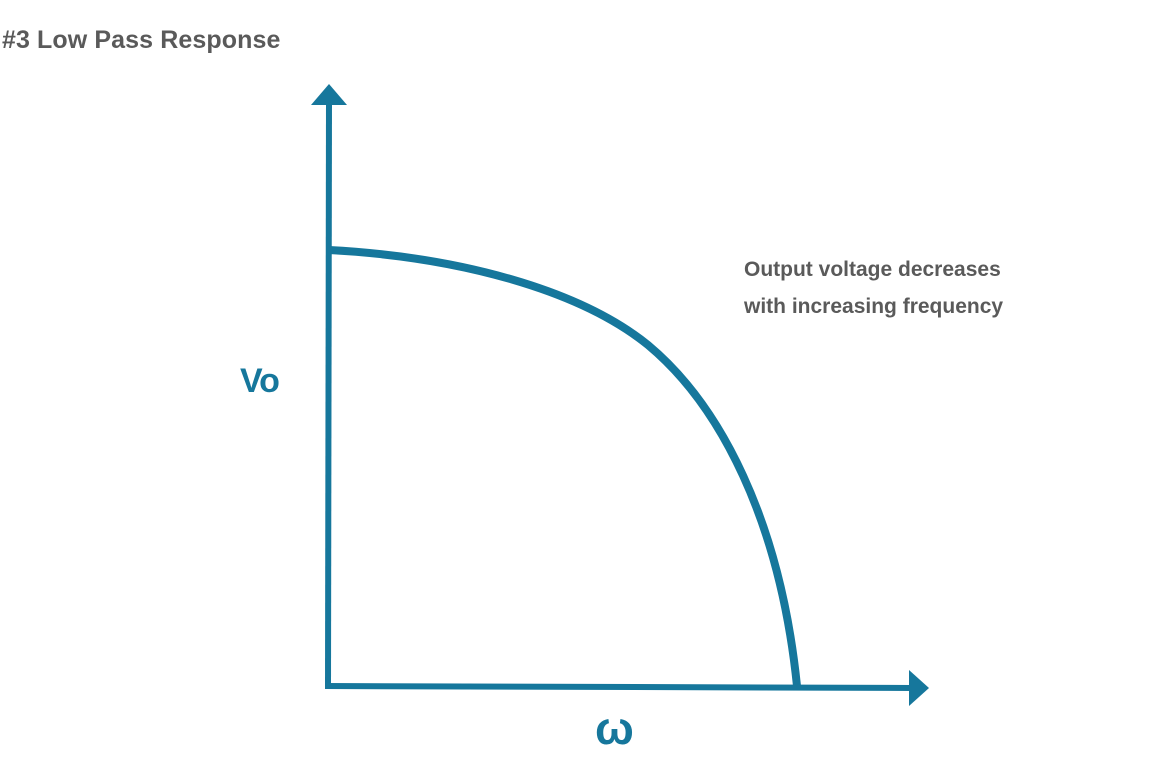 This screenshot has width=1152, height=766. What do you see at coordinates (874, 306) in the screenshot?
I see `annotation-line-2: with increasing frequency` at bounding box center [874, 306].